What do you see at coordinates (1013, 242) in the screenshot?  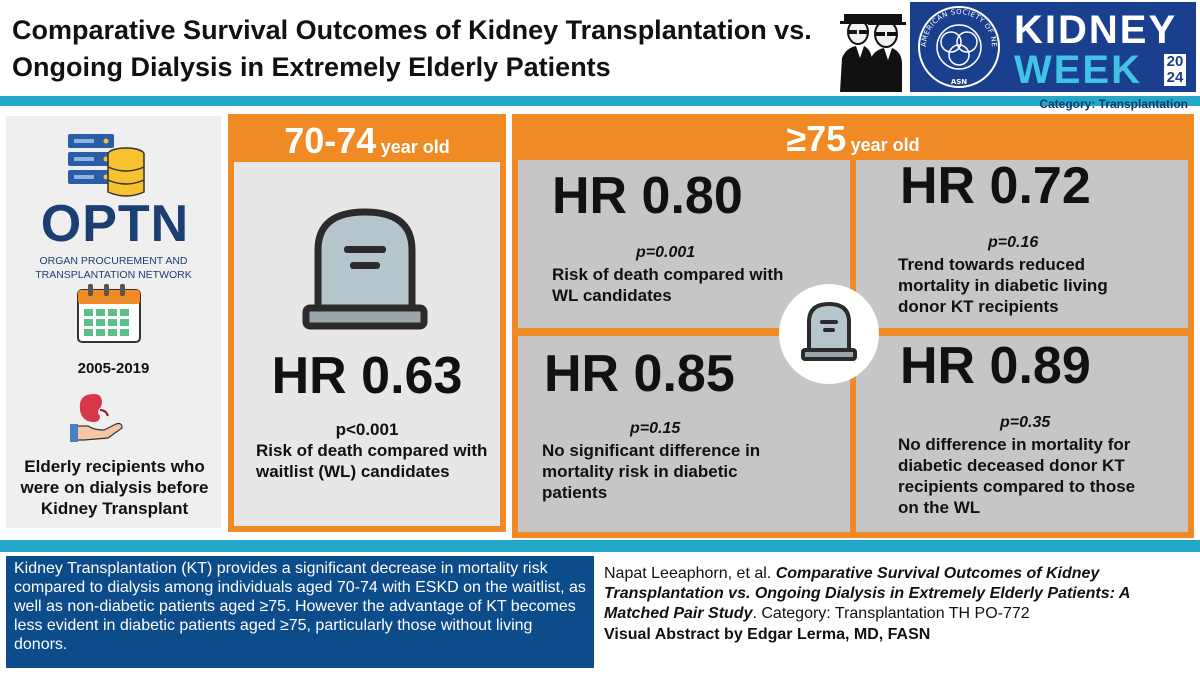 I see `p-value: p=0.16` at bounding box center [1013, 242].